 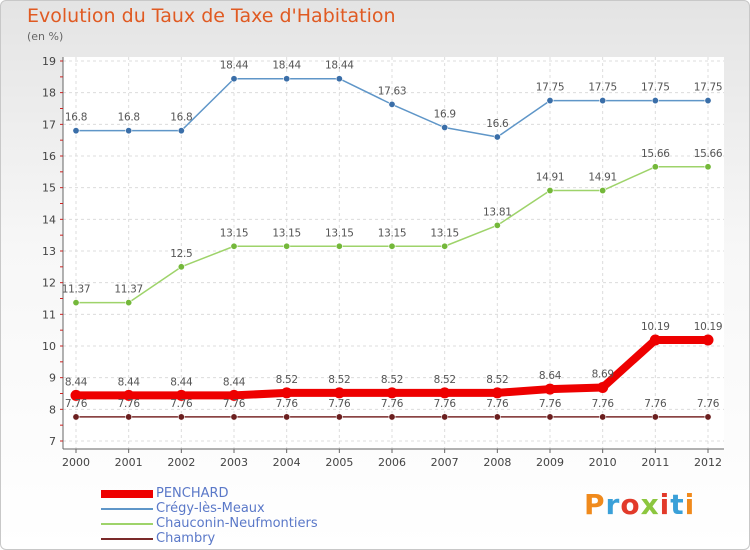 What do you see at coordinates (52, 409) in the screenshot?
I see `y-tick-label: 8` at bounding box center [52, 409].